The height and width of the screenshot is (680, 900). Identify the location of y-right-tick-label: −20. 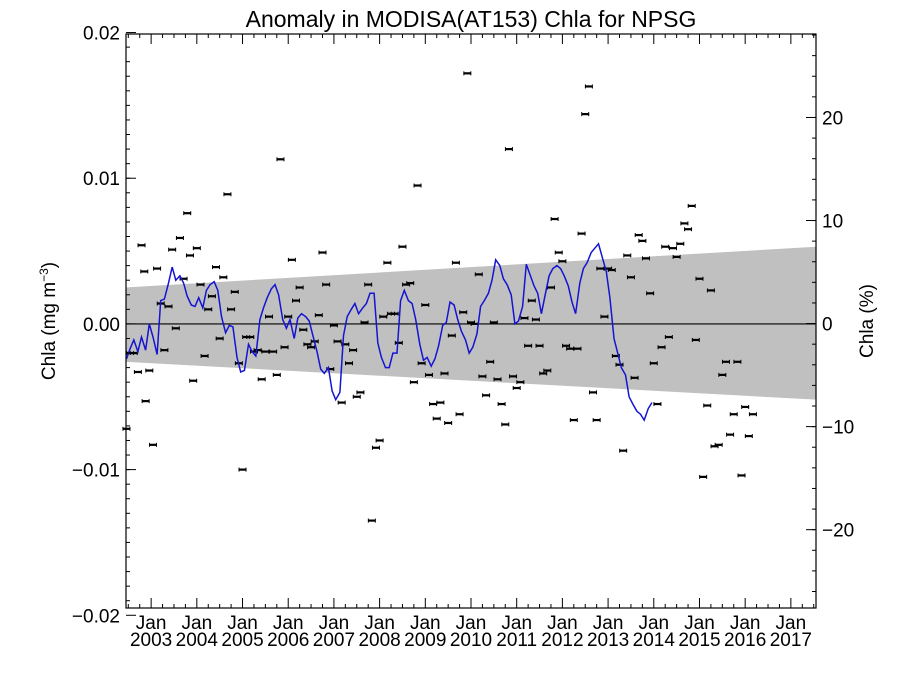
(838, 531).